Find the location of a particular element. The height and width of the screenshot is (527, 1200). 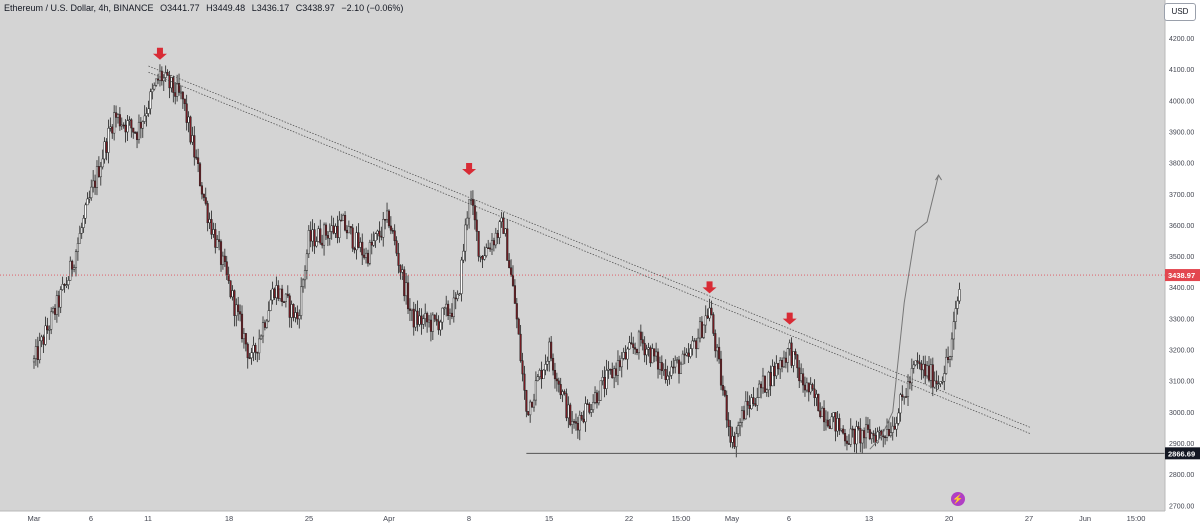

price-scale-panel is located at coordinates (1182, 263).